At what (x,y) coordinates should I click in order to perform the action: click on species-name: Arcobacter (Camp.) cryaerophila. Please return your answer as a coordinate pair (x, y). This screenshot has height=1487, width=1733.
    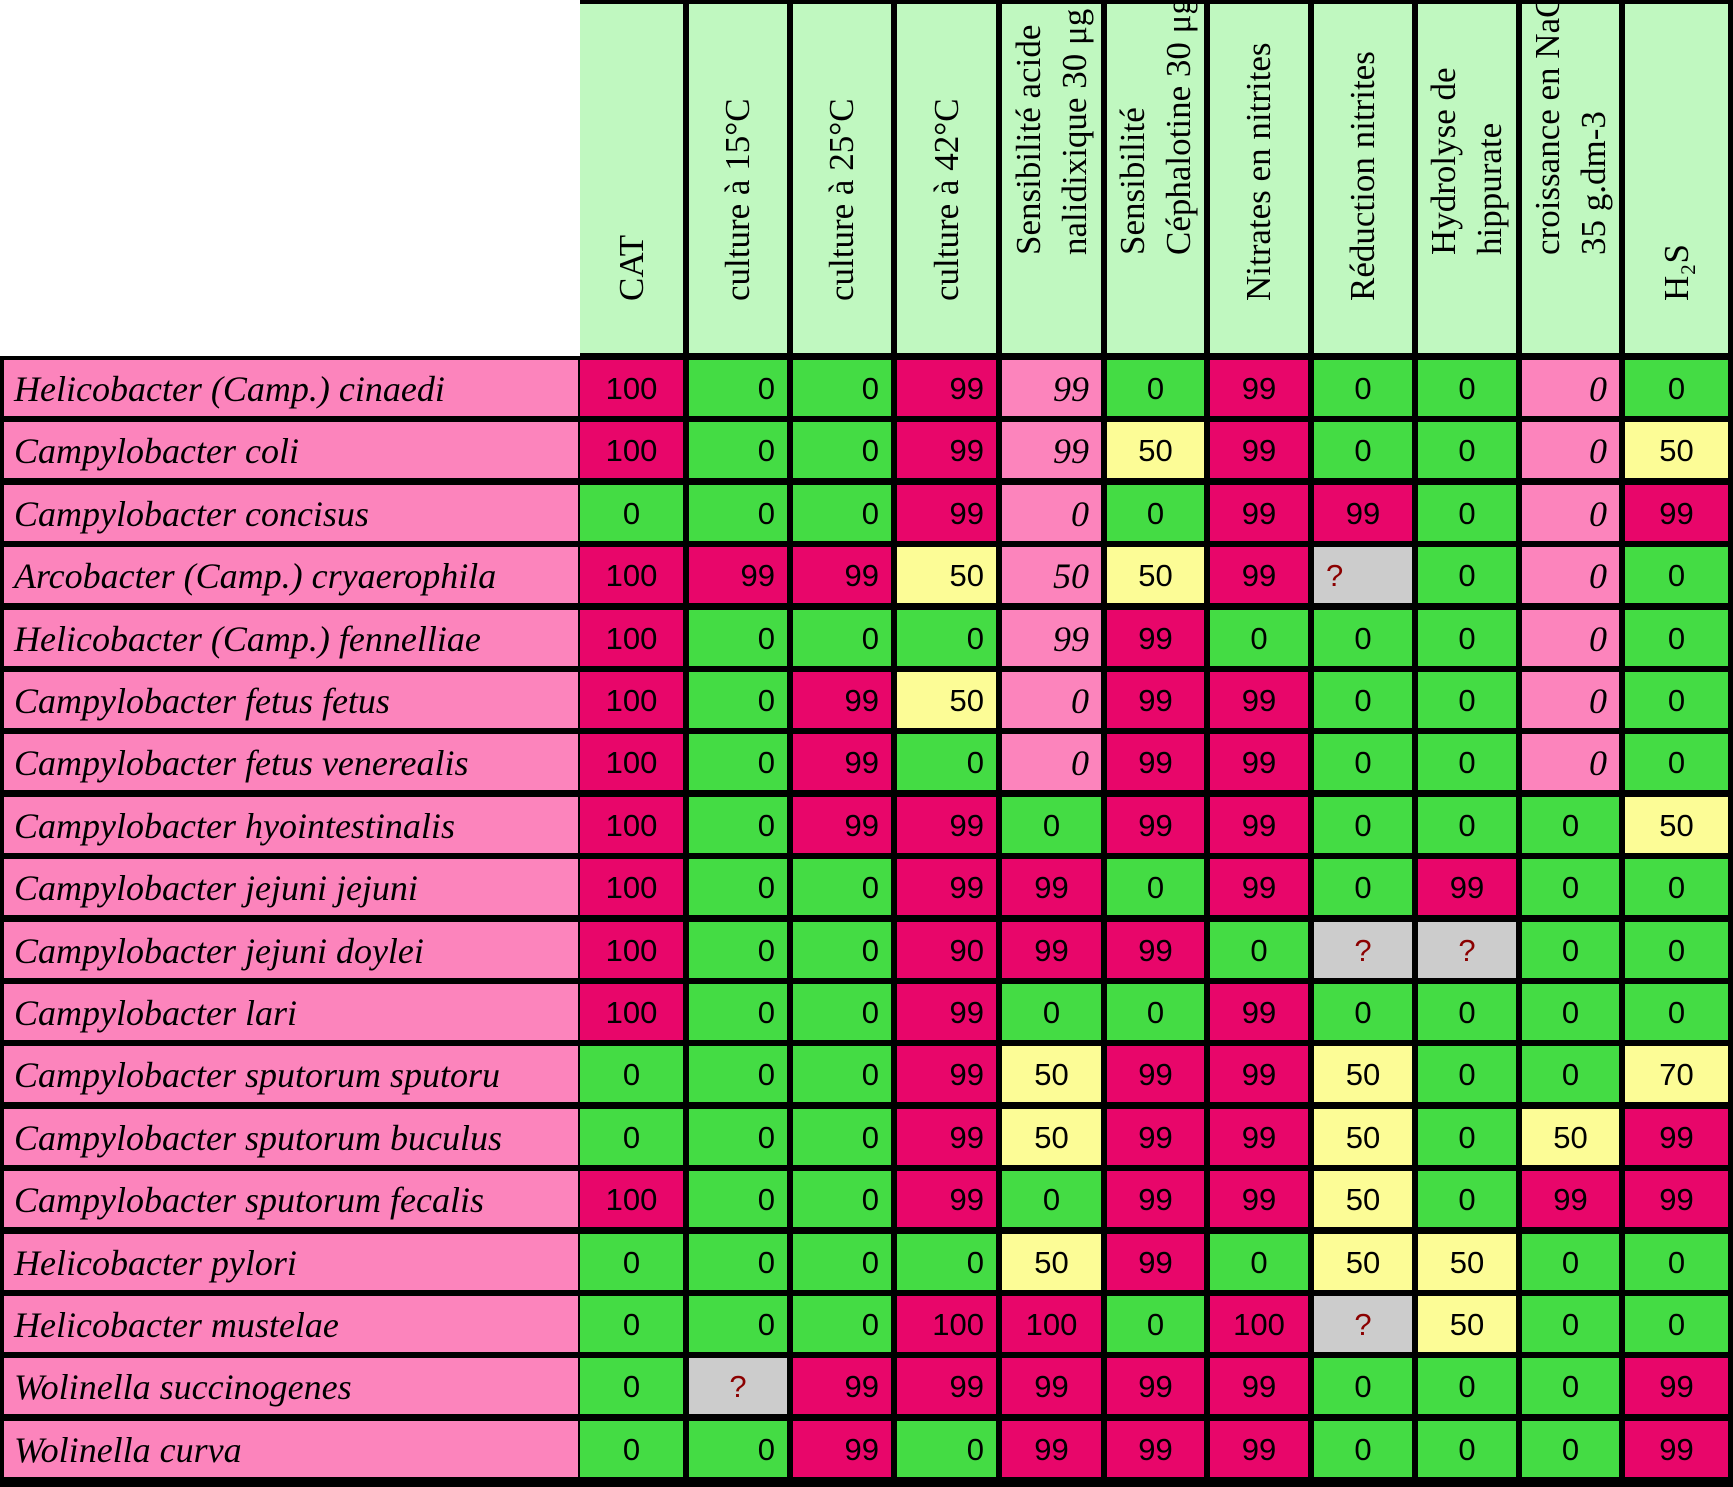
    Looking at the image, I should click on (291, 575).